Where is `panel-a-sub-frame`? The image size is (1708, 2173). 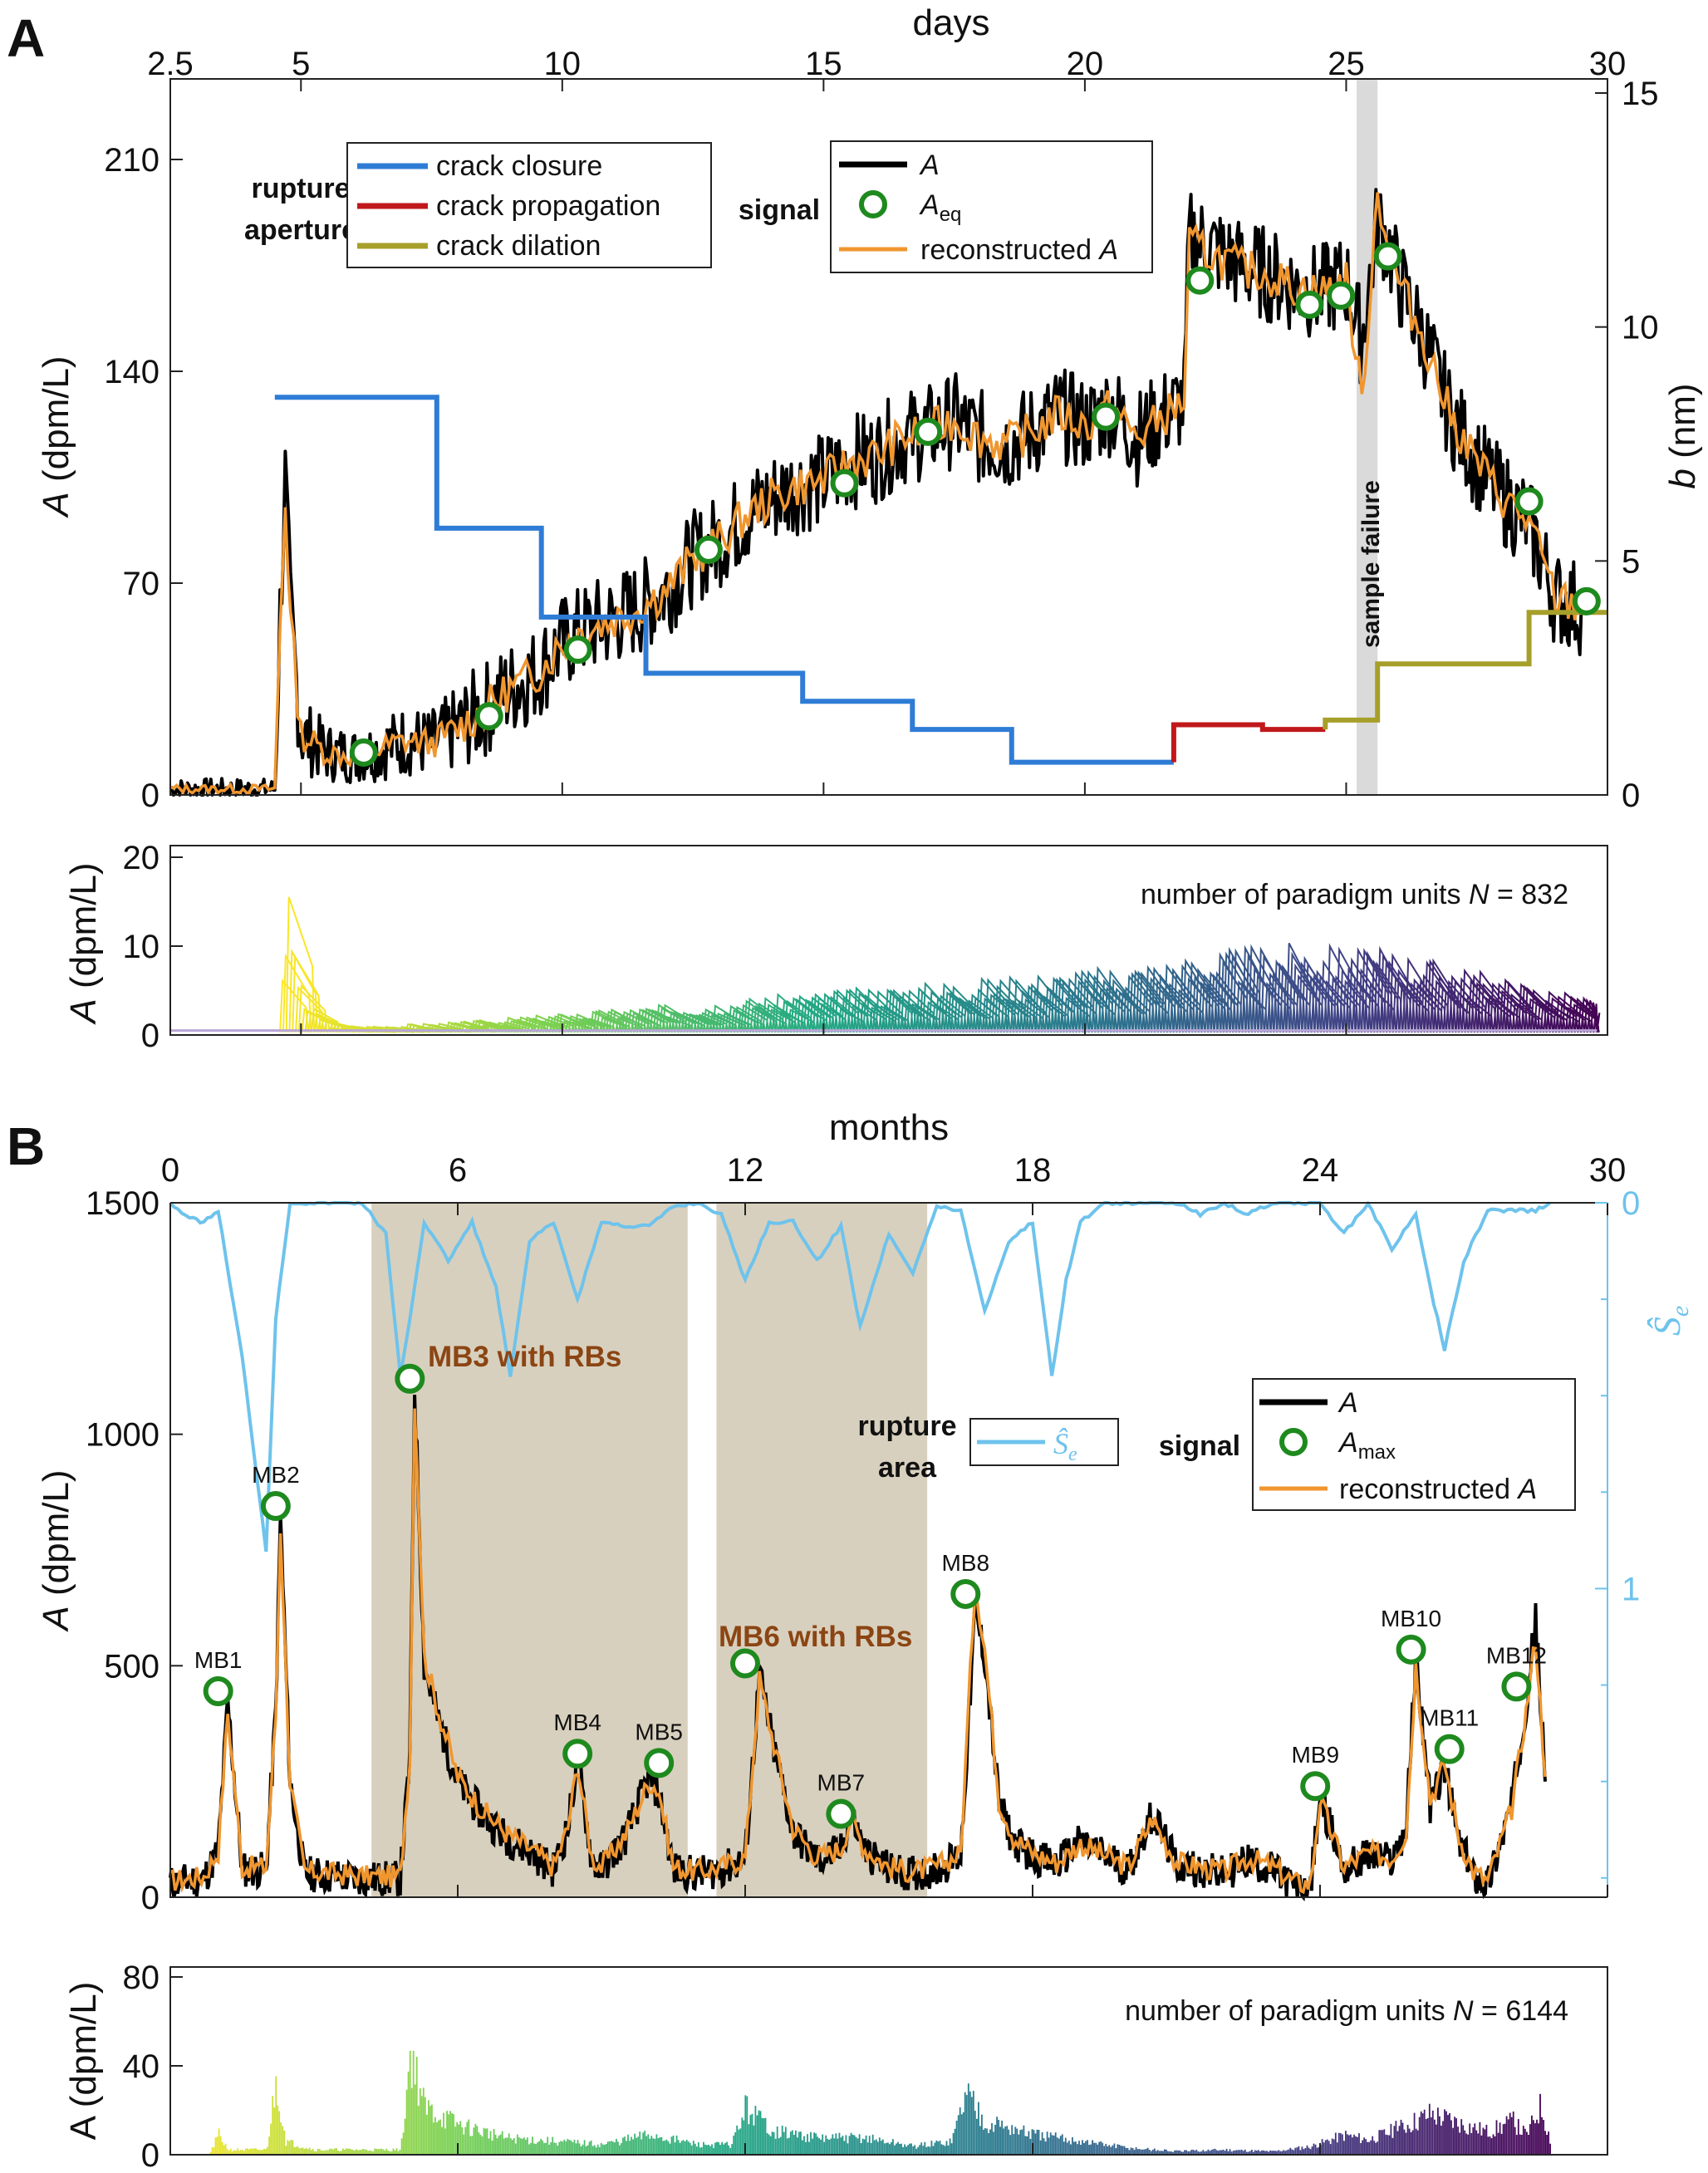
panel-a-sub-frame is located at coordinates (889, 940).